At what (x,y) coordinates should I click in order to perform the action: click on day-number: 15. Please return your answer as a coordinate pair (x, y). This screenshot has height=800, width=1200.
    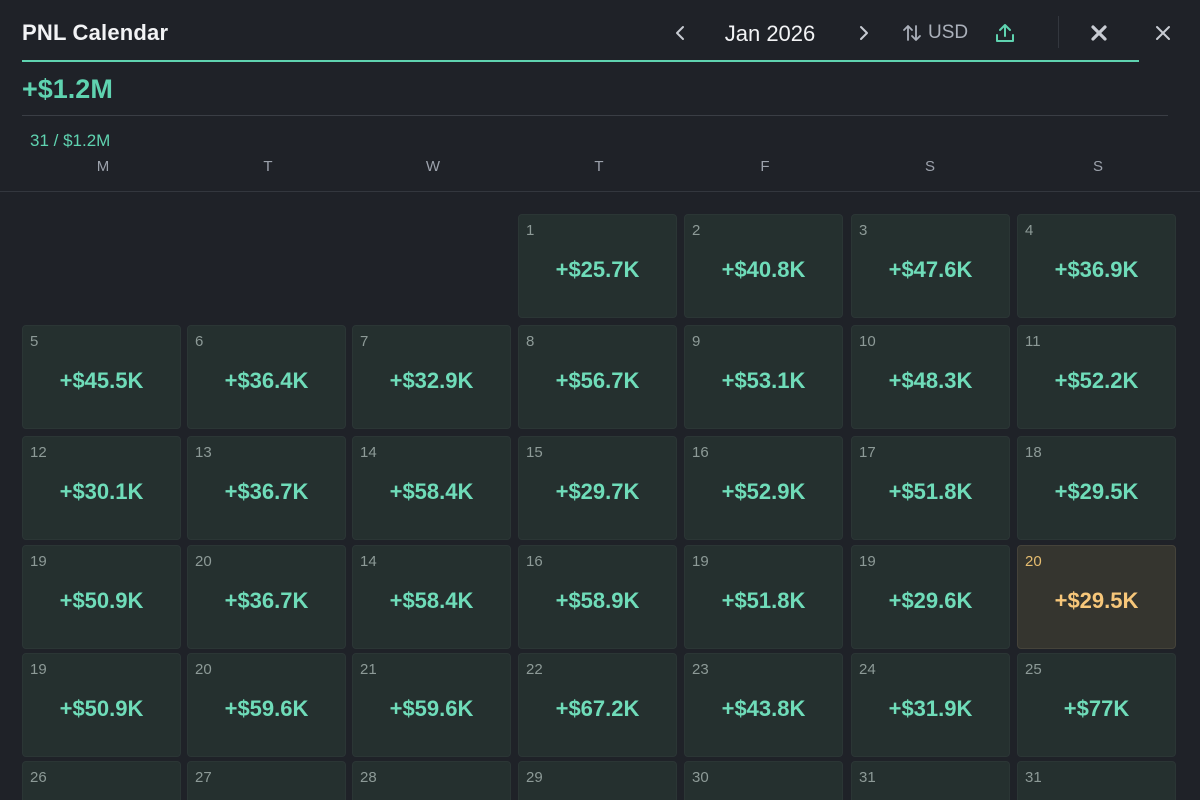
    Looking at the image, I should click on (534, 452).